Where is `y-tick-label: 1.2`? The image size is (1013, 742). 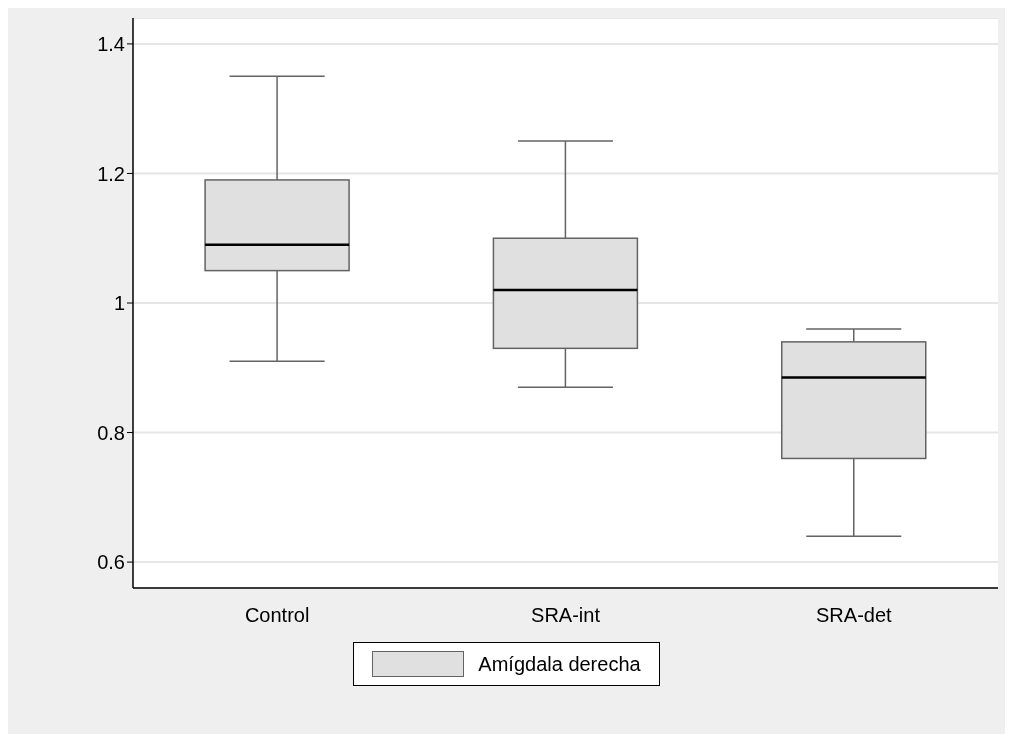 y-tick-label: 1.2 is located at coordinates (111, 173).